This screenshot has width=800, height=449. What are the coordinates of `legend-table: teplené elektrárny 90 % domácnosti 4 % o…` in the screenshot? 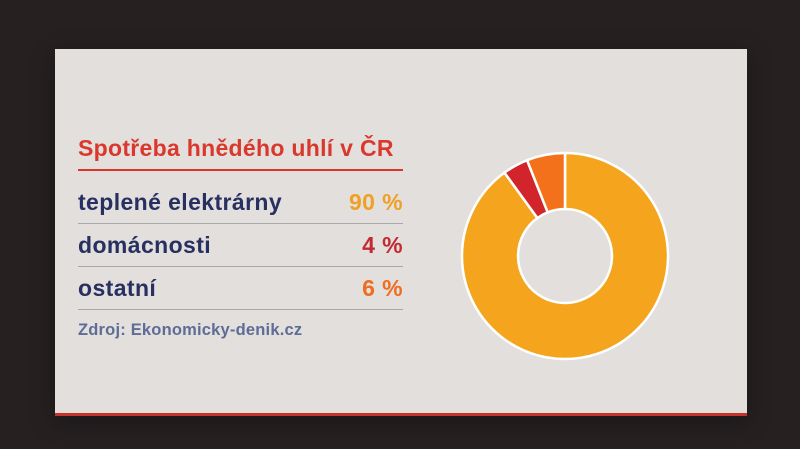 It's located at (240, 245).